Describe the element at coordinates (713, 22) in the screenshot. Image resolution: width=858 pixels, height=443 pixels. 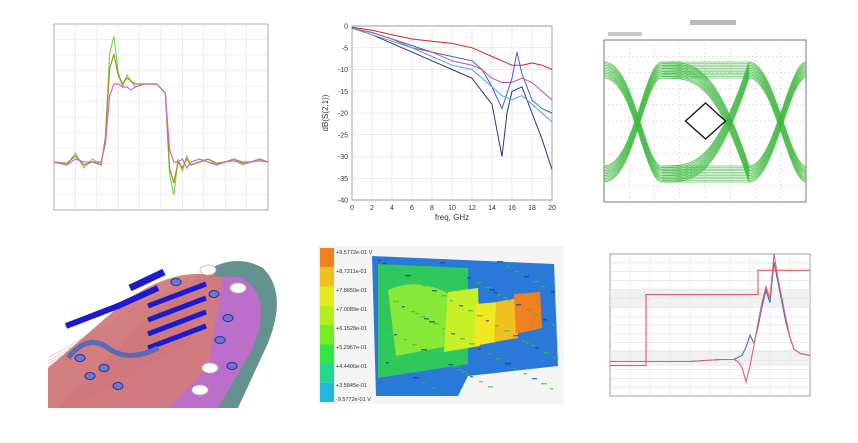
I see `title-block` at that location.